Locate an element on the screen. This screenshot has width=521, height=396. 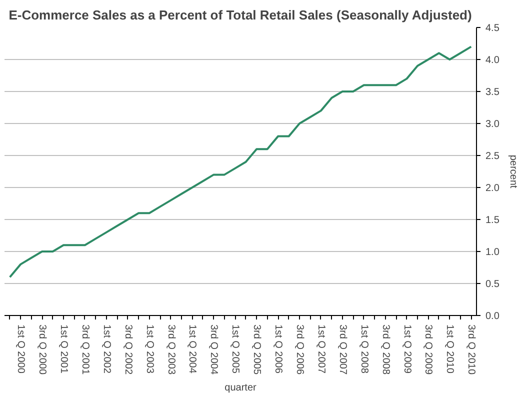
x-tick-label: 1st Q 2005 is located at coordinates (235, 349).